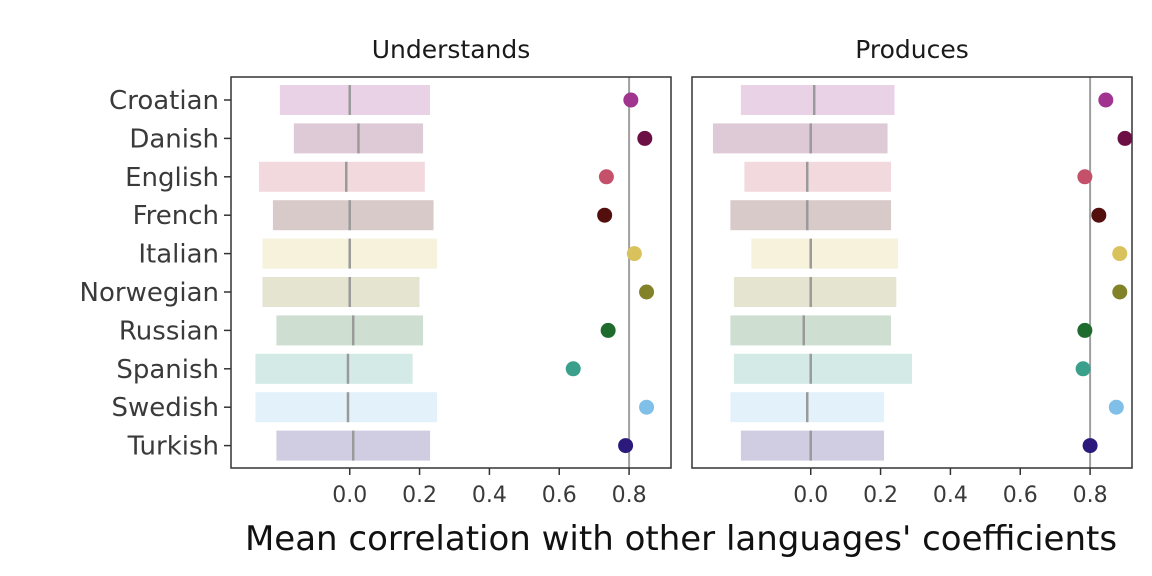  What do you see at coordinates (174, 139) in the screenshot?
I see `y-tick-label-danish: Danish` at bounding box center [174, 139].